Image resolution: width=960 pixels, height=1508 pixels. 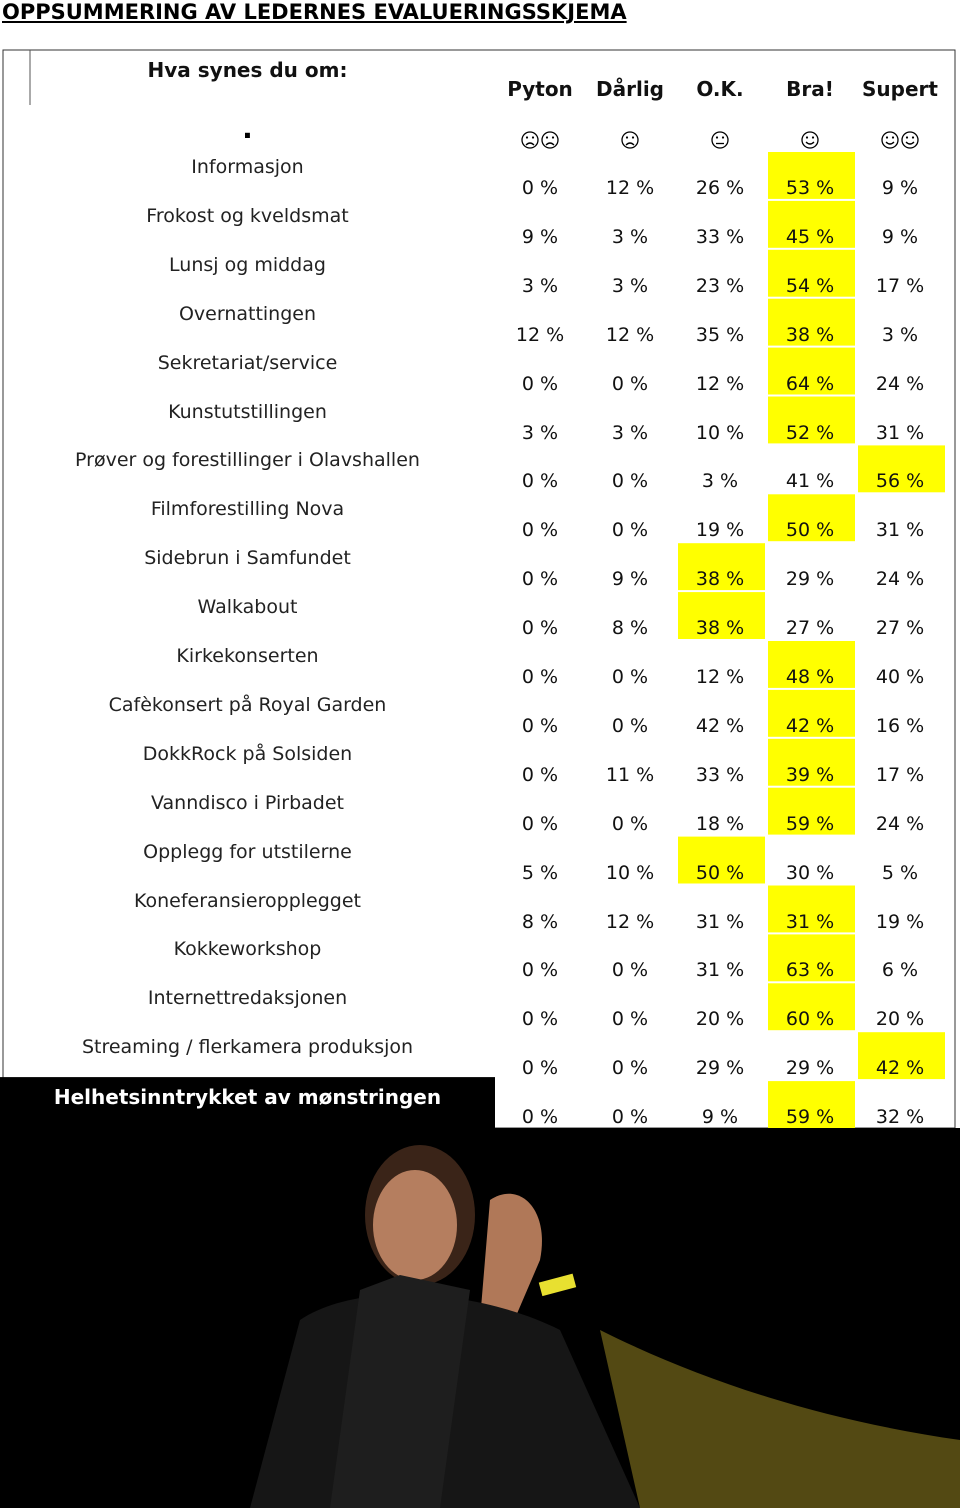 What do you see at coordinates (247, 802) in the screenshot?
I see `row-label: Vanndisco i Pirbadet` at bounding box center [247, 802].